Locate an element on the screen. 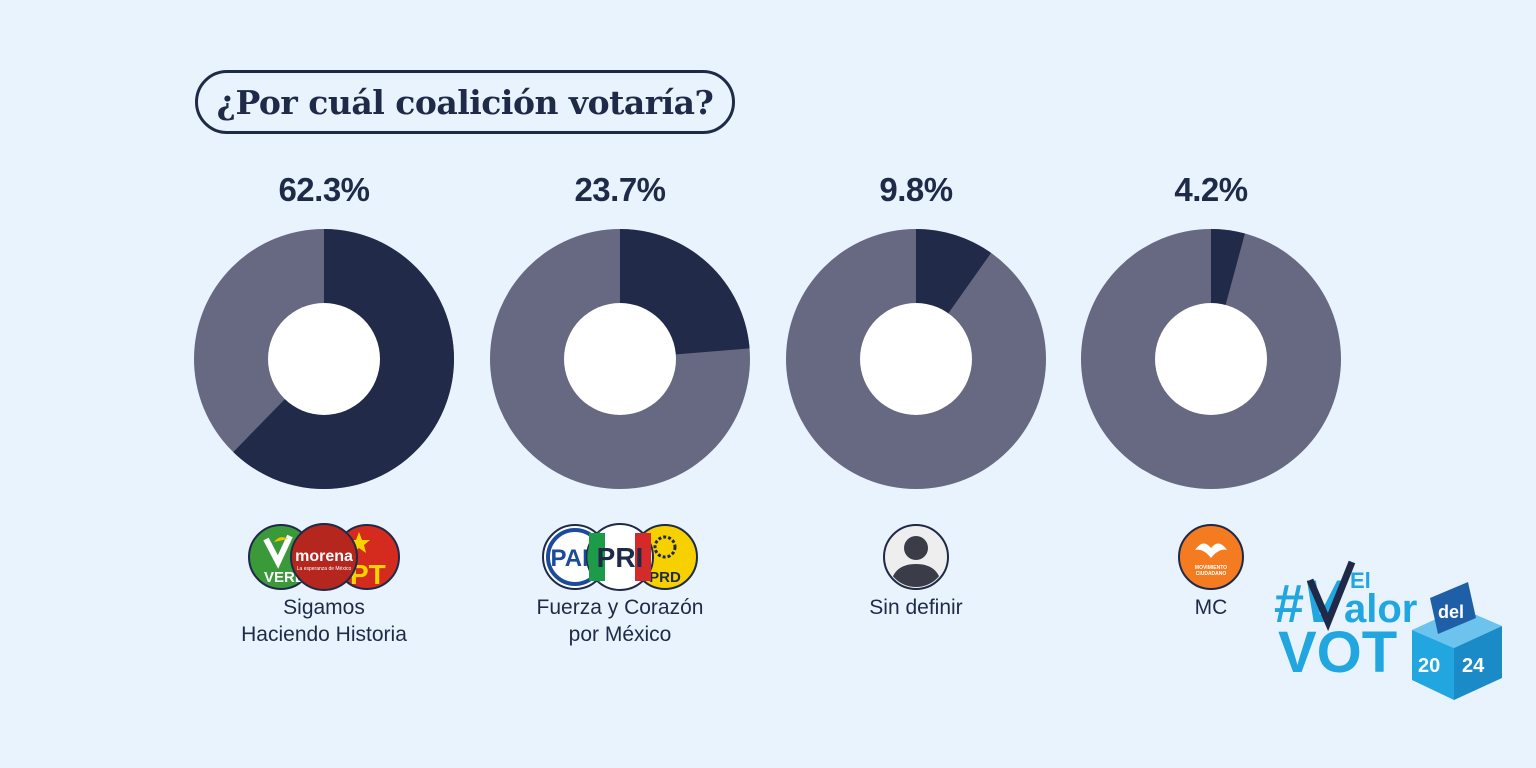  mc-logo: MOVIMIENTO CIUDADANO is located at coordinates (1211, 557).